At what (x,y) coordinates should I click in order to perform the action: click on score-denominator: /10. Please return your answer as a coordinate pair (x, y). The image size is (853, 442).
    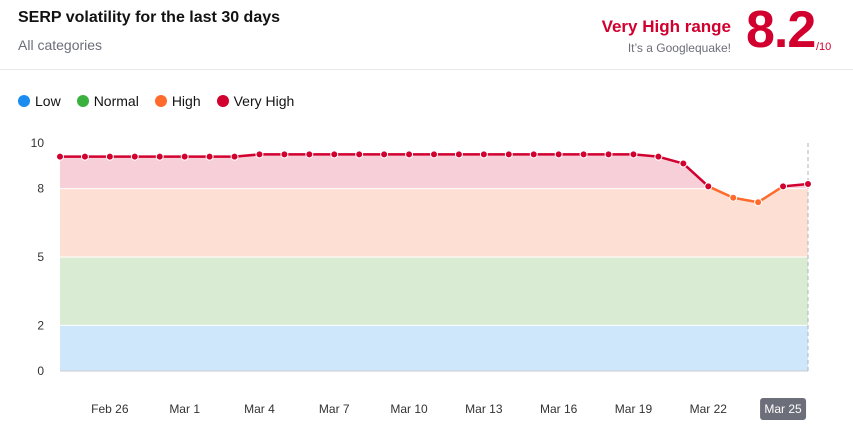
    Looking at the image, I should click on (824, 47).